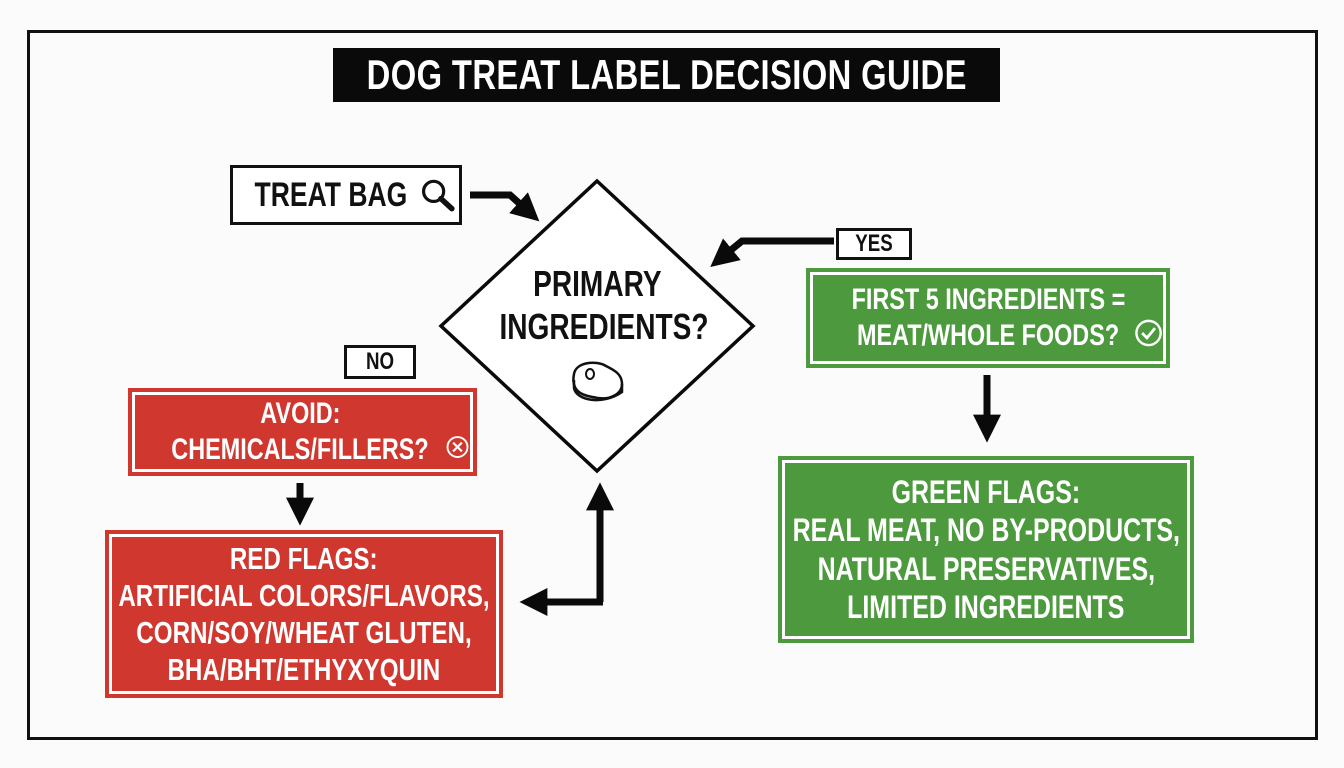 The image size is (1344, 768). I want to click on no-label: NO, so click(380, 362).